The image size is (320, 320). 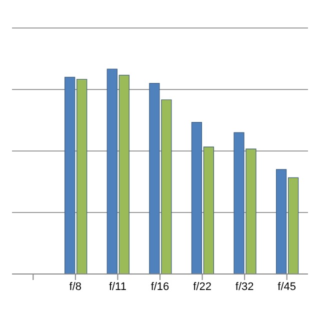 What do you see at coordinates (202, 286) in the screenshot?
I see `x-tick-label: f/22` at bounding box center [202, 286].